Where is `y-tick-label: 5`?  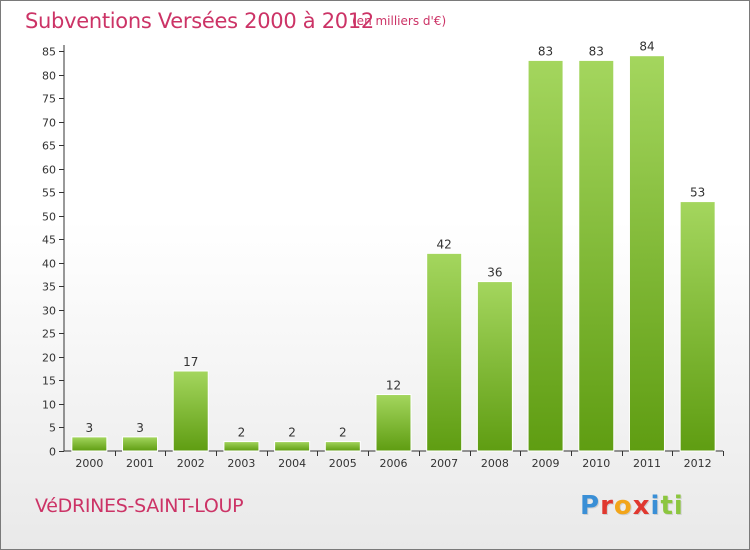
y-tick-label: 5 is located at coordinates (52, 428).